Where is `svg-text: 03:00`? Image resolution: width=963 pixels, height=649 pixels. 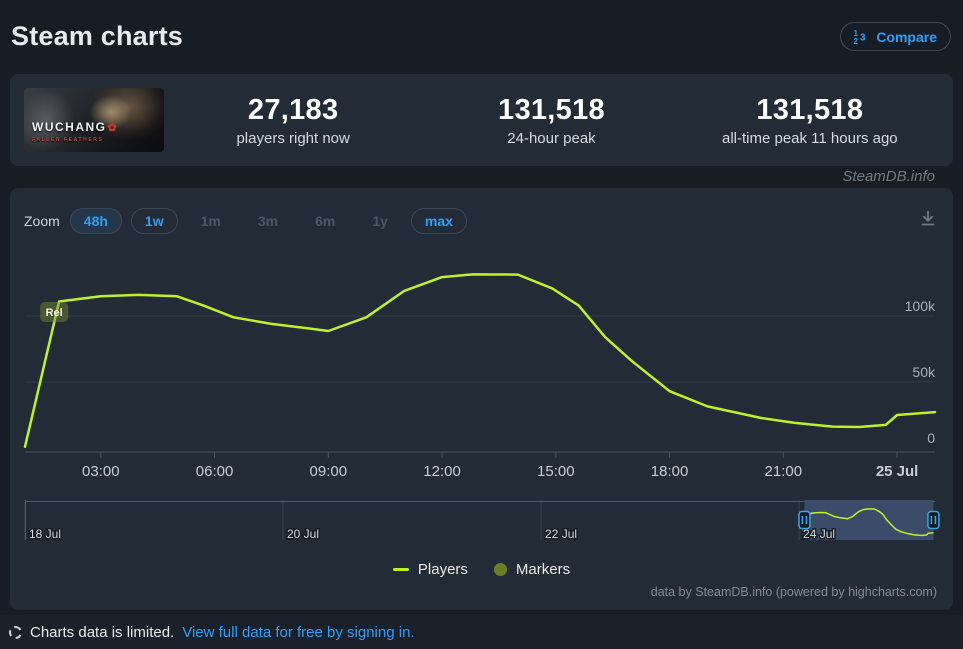
svg-text: 03:00 is located at coordinates (101, 471).